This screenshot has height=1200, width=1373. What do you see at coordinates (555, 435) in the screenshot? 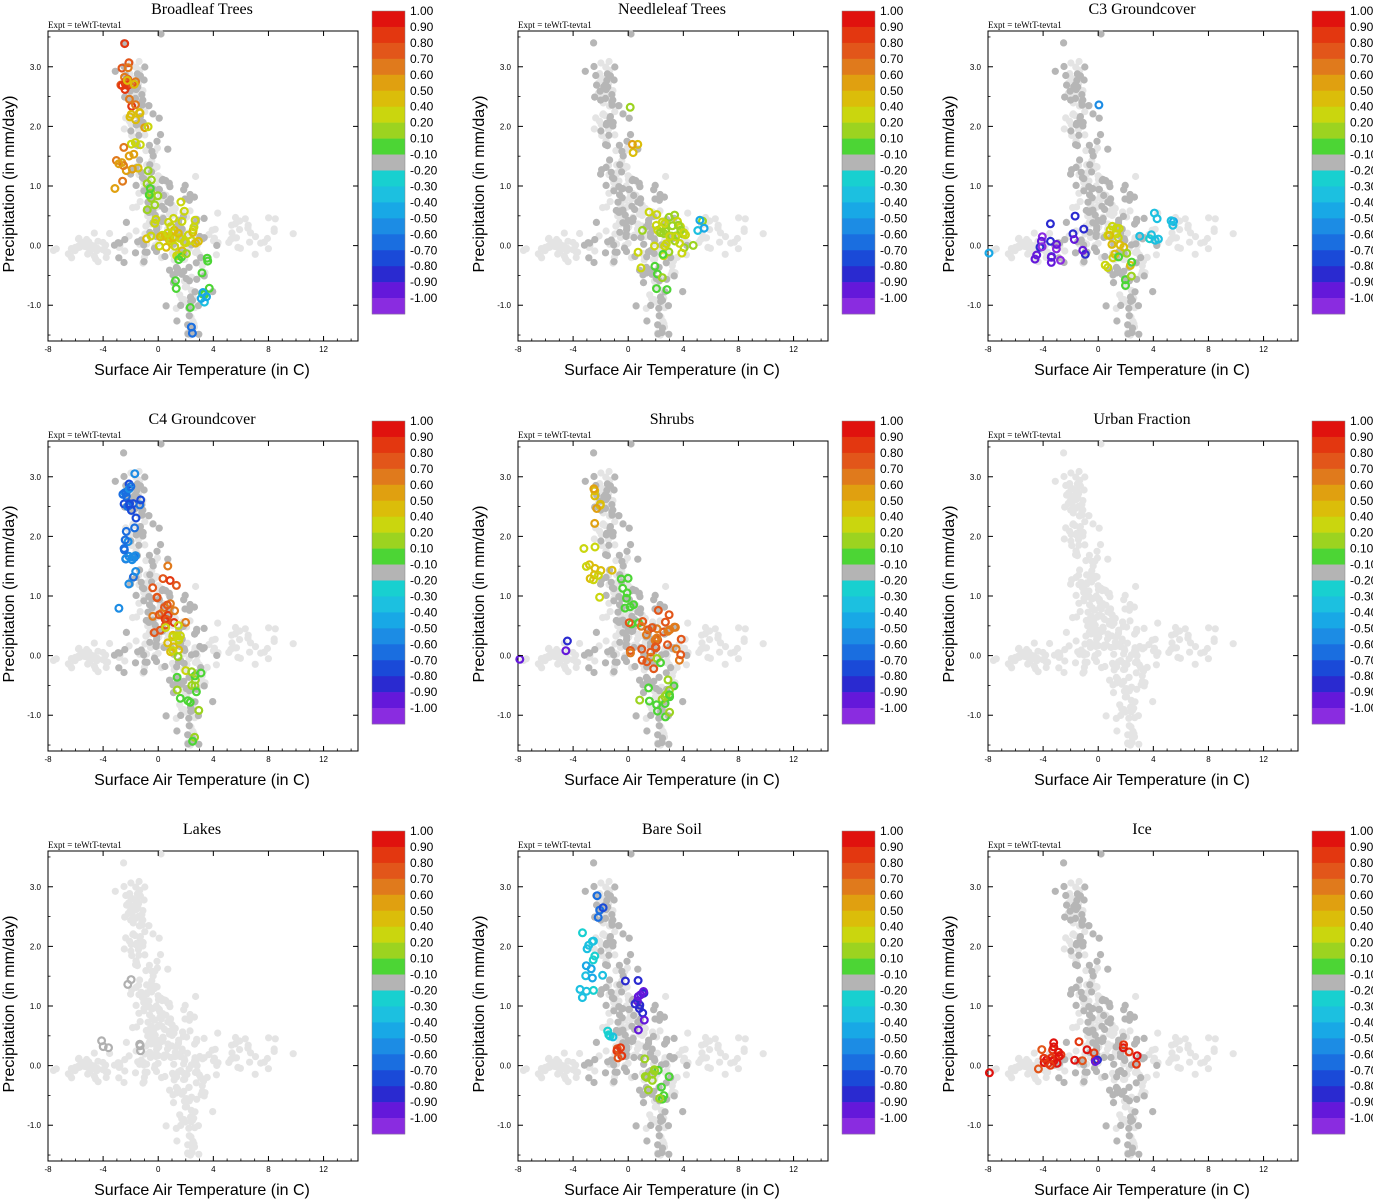
I see `expt-label: Expt = teWtT-tevta1` at bounding box center [555, 435].